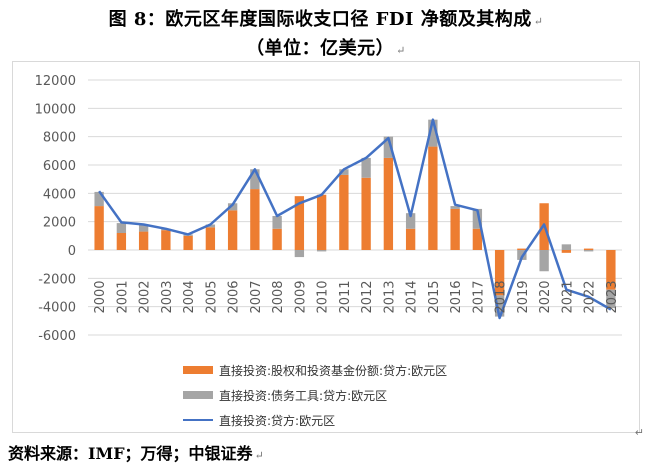 The width and height of the screenshot is (652, 470). I want to click on bar-debt-2021, so click(566, 247).